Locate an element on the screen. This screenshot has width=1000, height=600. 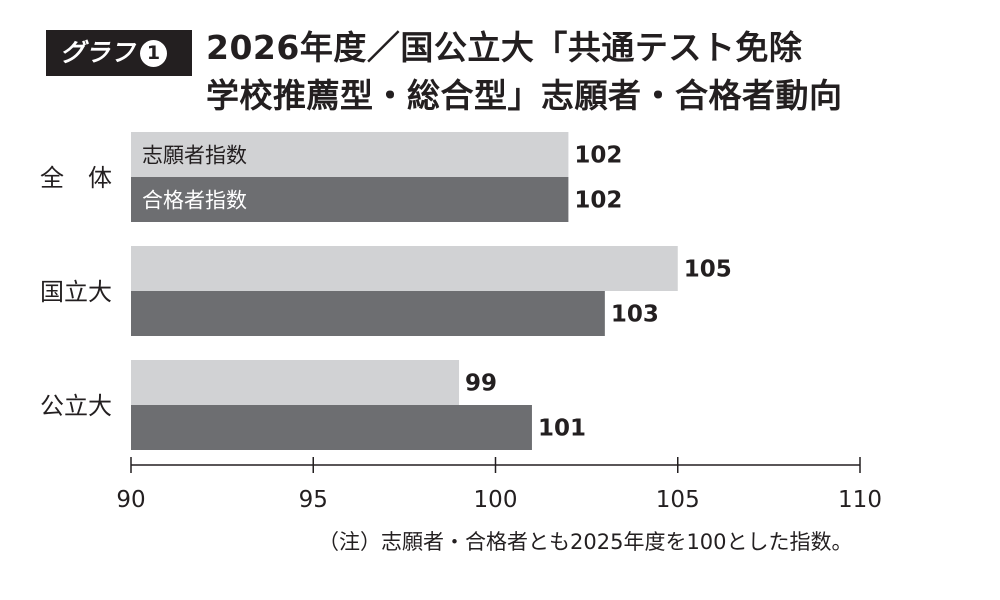
chart-title-line-1: 2026年度／国公立大「共通テスト免除 is located at coordinates (504, 47).